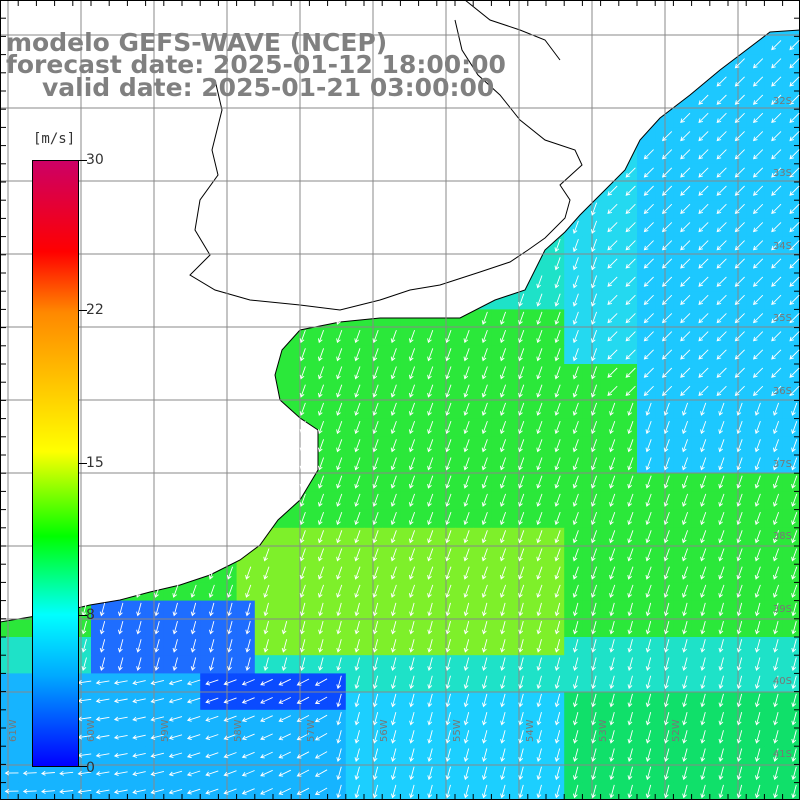  I want to click on colorbar-tick-label: 15, so click(95, 463).